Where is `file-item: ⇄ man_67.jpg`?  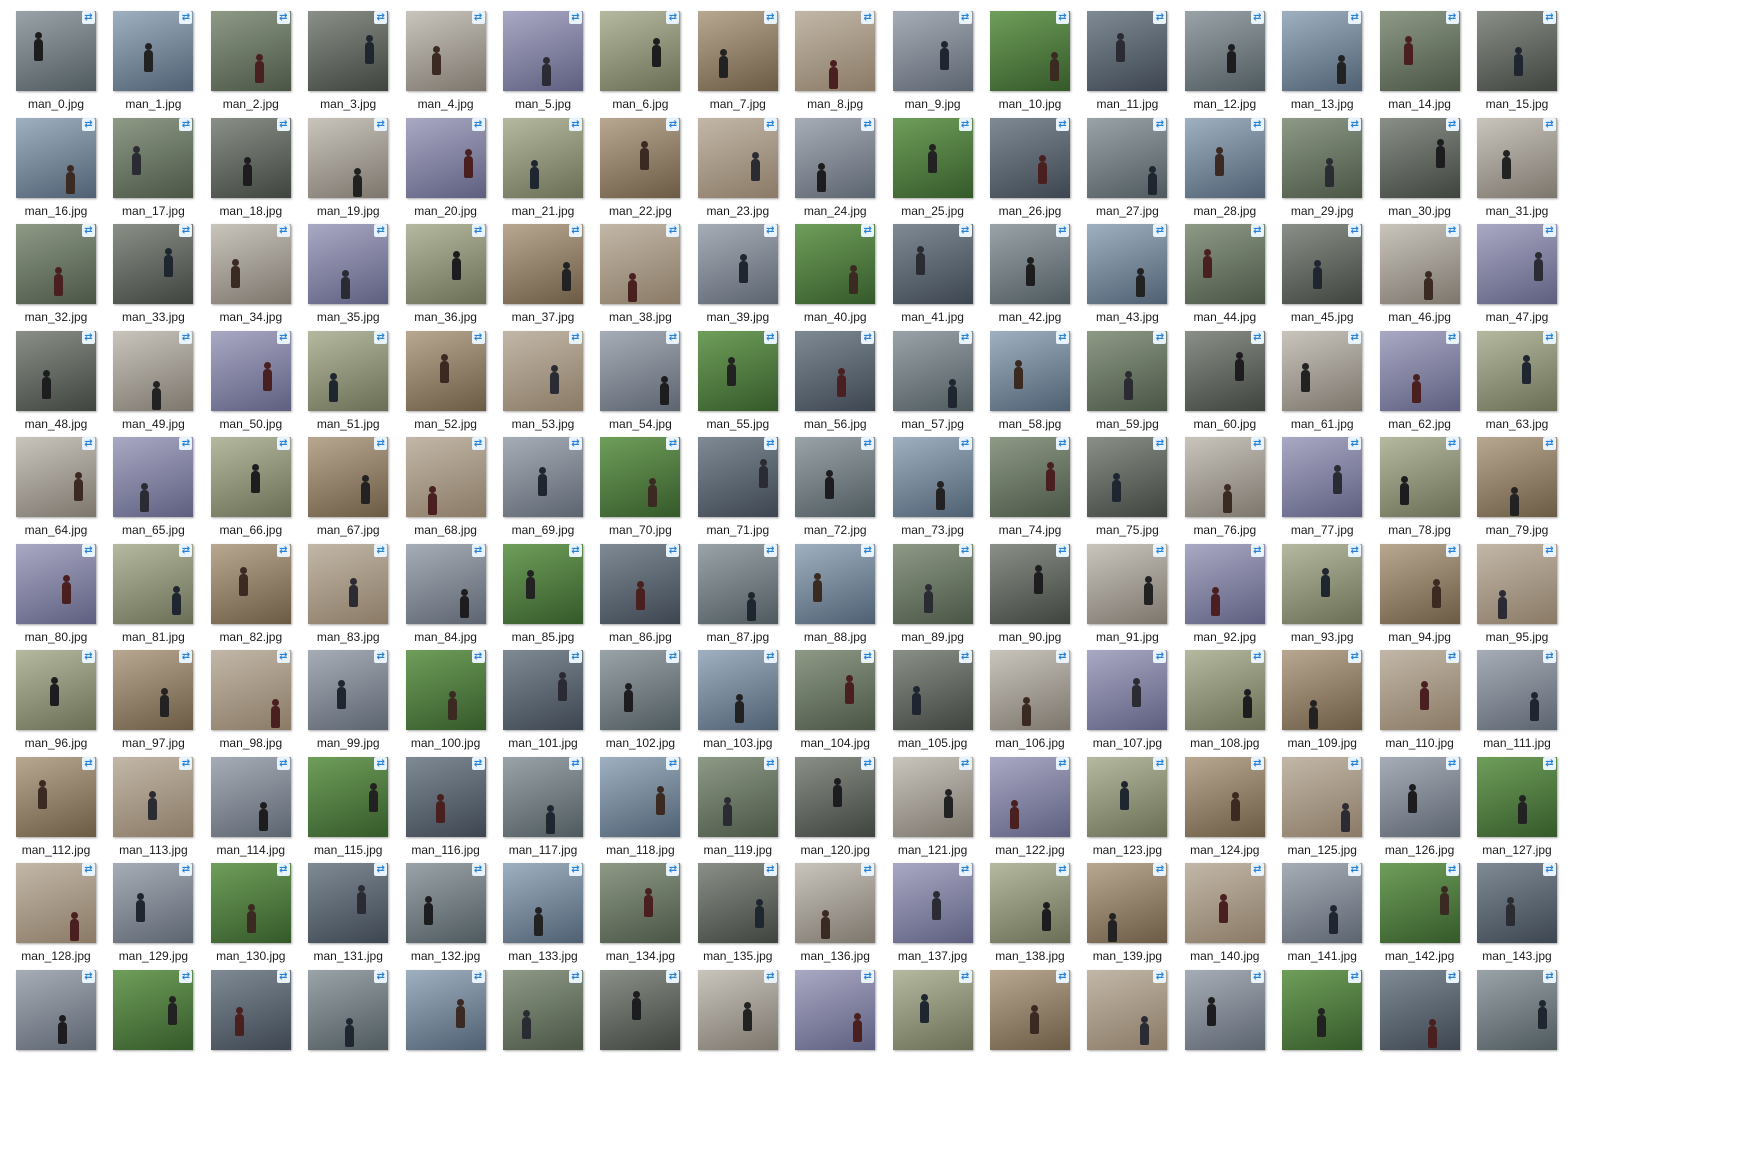
file-item: ⇄ man_67.jpg is located at coordinates (348, 488).